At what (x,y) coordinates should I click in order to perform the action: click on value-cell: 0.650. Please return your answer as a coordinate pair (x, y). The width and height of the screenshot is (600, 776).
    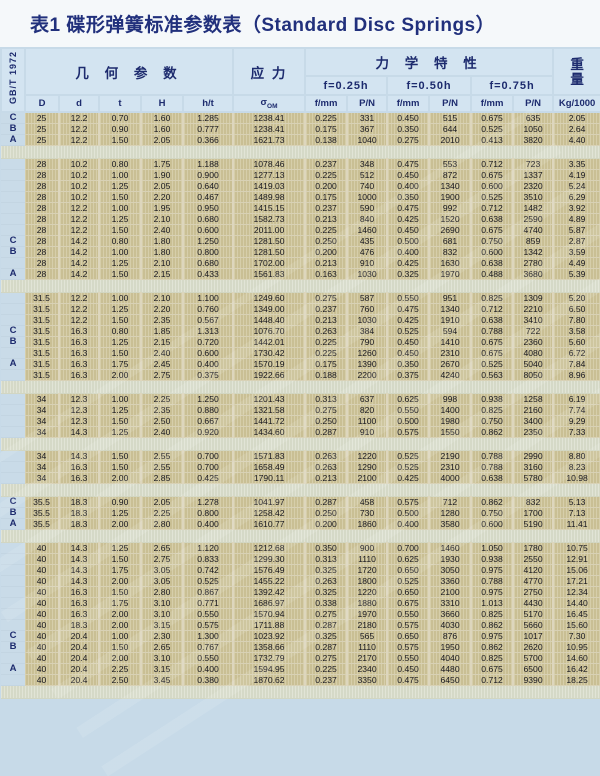
    Looking at the image, I should click on (409, 636).